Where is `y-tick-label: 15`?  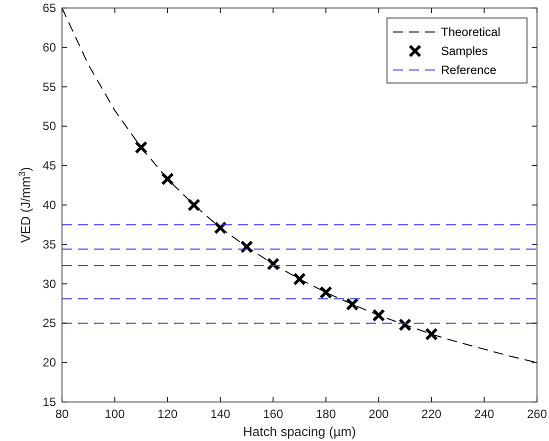 y-tick-label: 15 is located at coordinates (49, 402).